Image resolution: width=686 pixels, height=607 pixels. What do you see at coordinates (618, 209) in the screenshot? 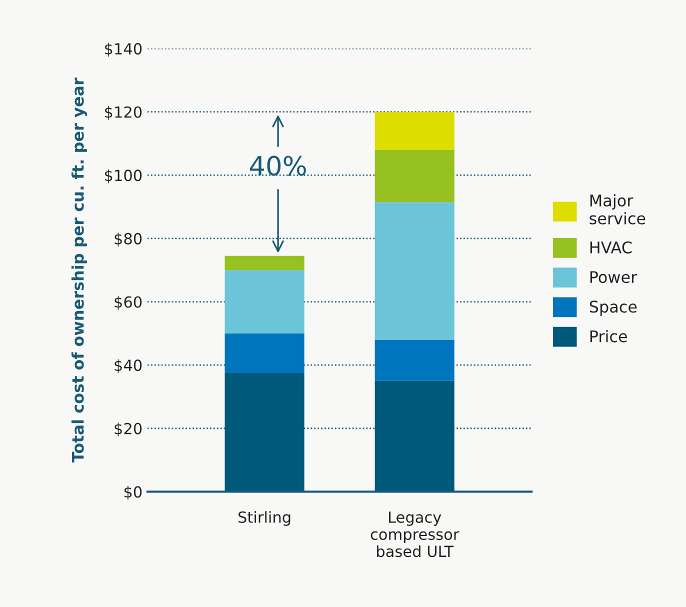
I see `legend-label: Major service` at bounding box center [618, 209].